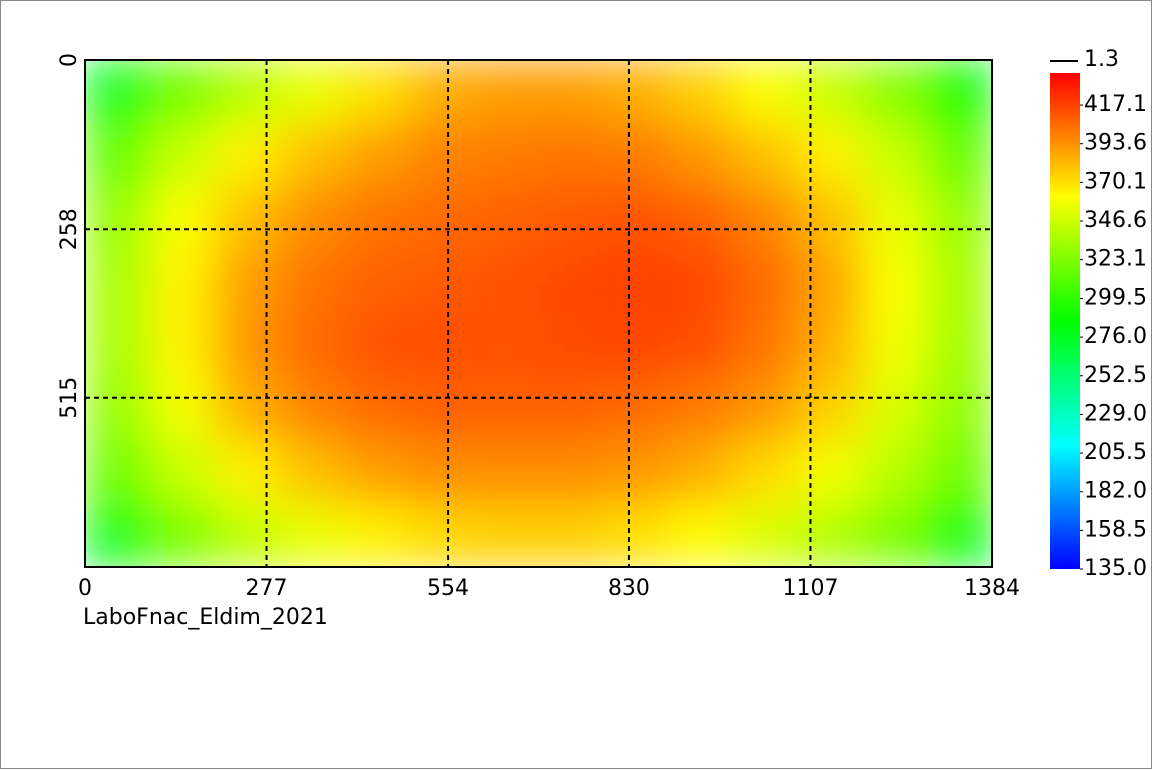 This screenshot has height=770, width=1153. Describe the element at coordinates (810, 588) in the screenshot. I see `x-tick-label: 1107` at that location.